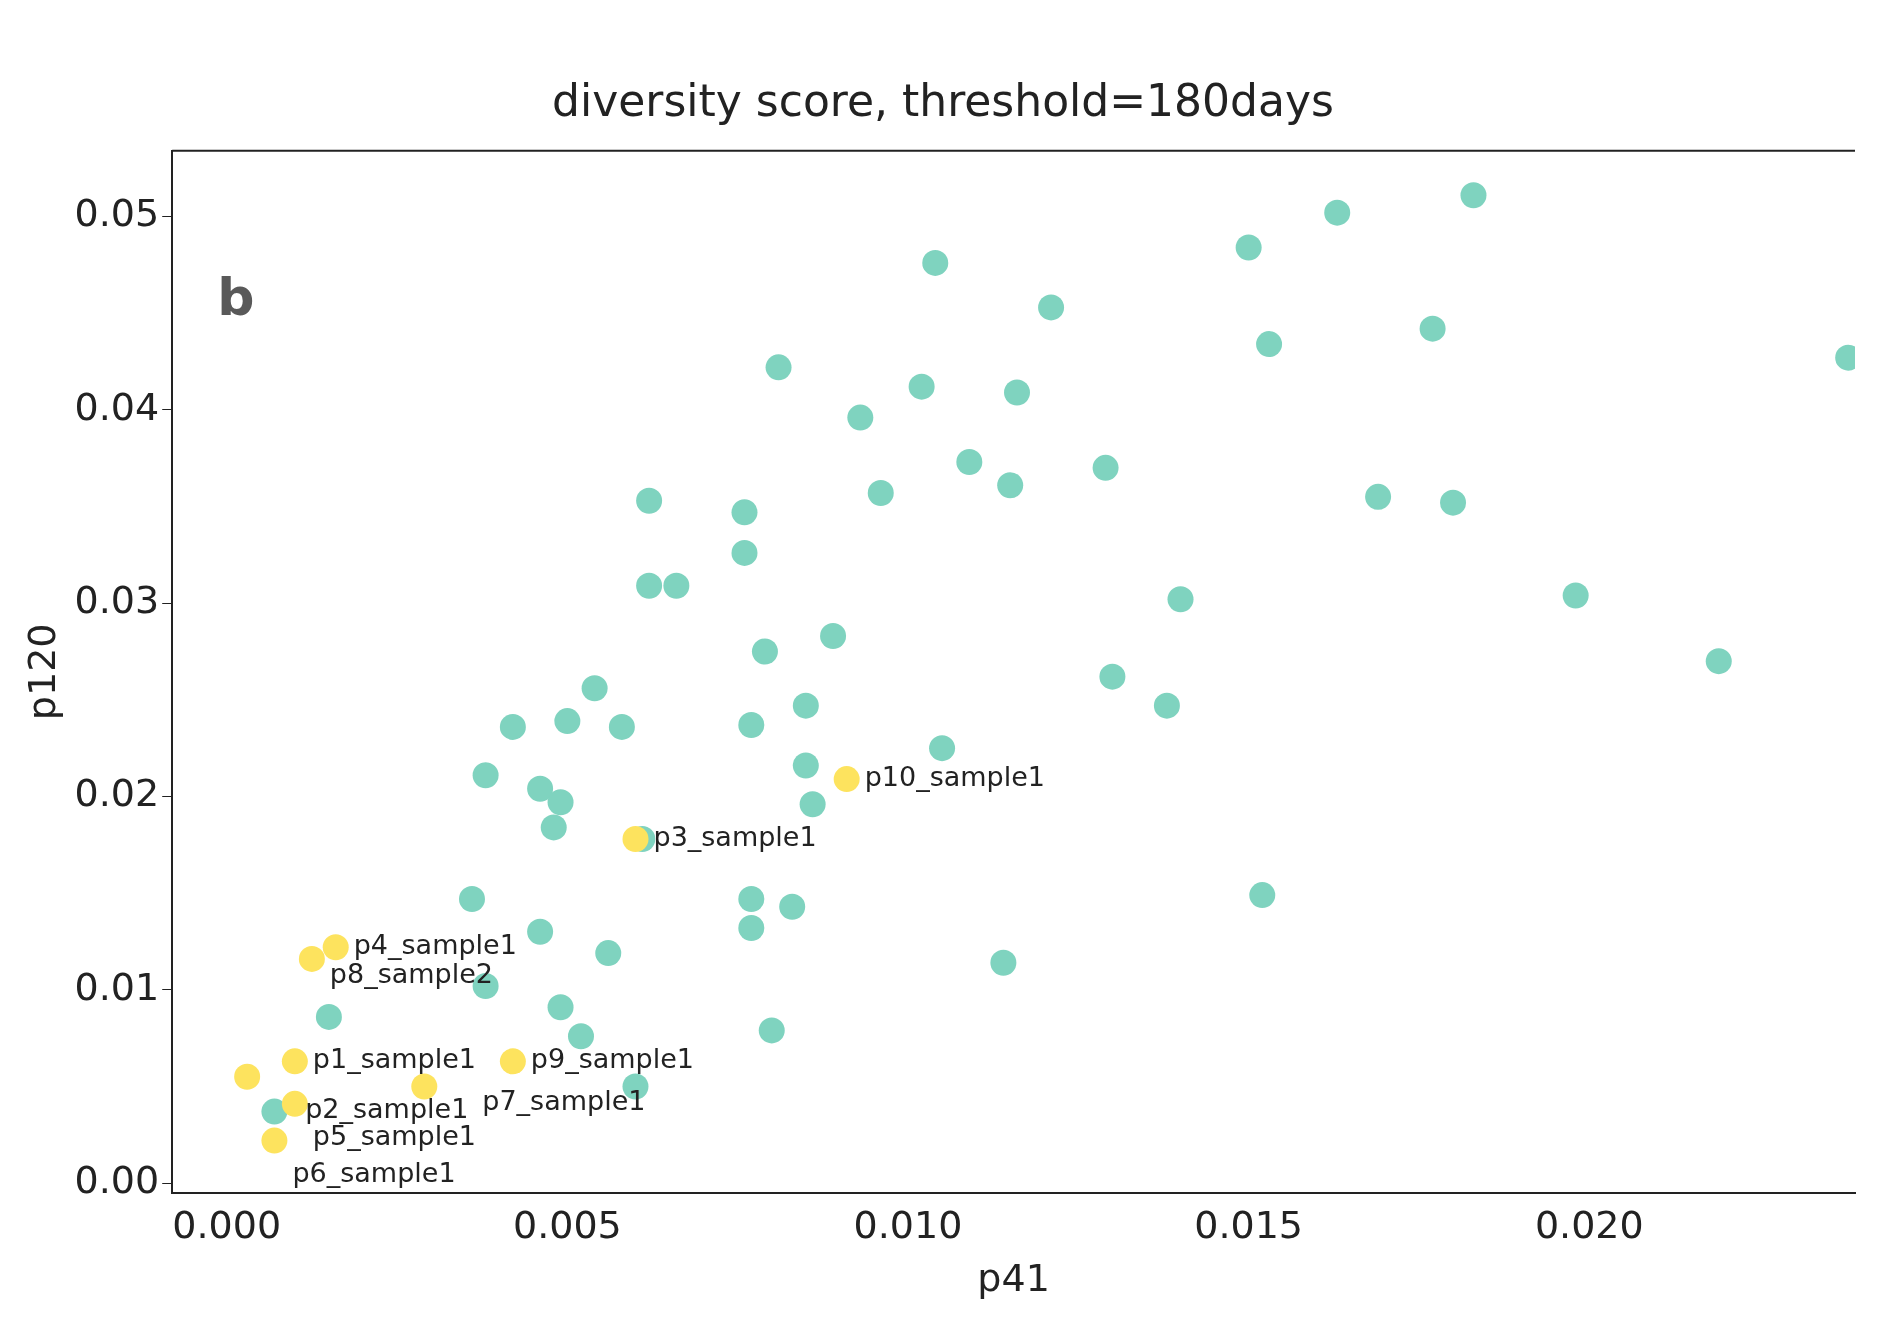 The width and height of the screenshot is (1883, 1338). What do you see at coordinates (908, 1225) in the screenshot?
I see `x-tick-label: 0.010` at bounding box center [908, 1225].